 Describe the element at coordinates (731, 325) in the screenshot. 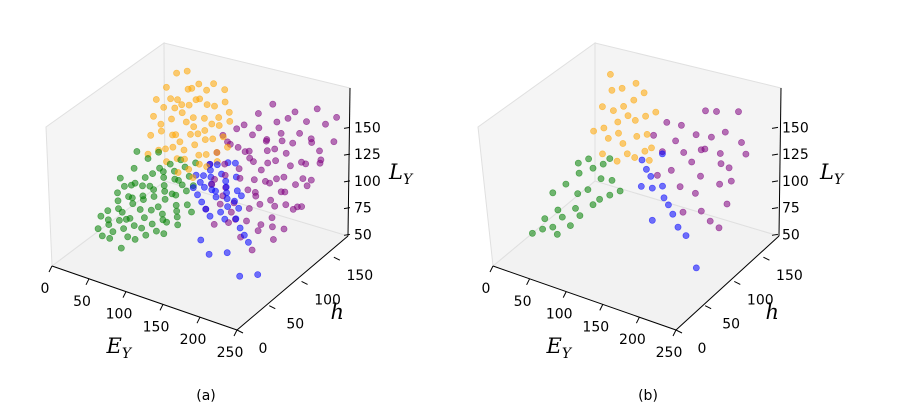

I see `y-tick-label: 50` at that location.